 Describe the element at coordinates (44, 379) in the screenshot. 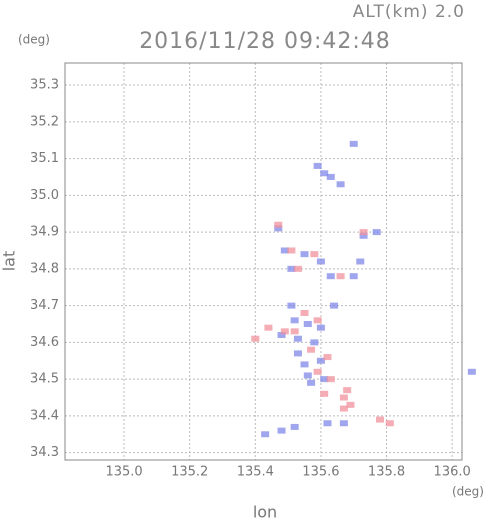

I see `y-tick-label: 34.5` at that location.